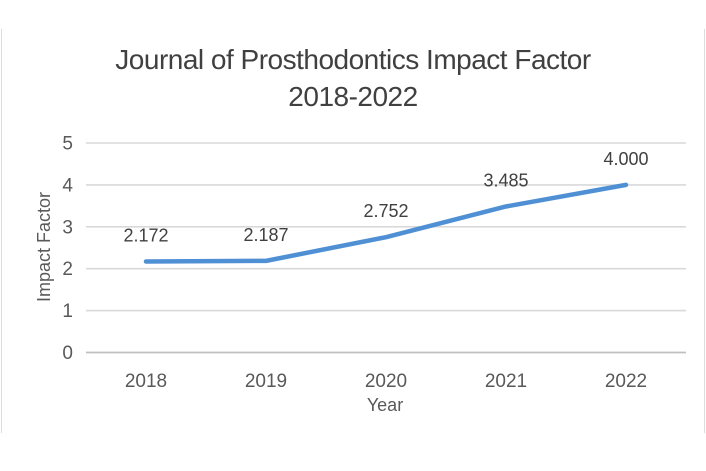 Image resolution: width=706 pixels, height=471 pixels. What do you see at coordinates (353, 59) in the screenshot?
I see `chart-title-line1: Journal of Prosthodontics Impact Factor` at bounding box center [353, 59].